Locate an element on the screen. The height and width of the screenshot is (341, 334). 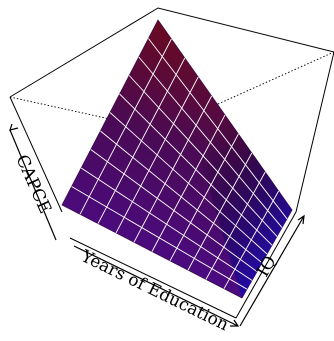
box-front-bottom-edge is located at coordinates (153, 278).